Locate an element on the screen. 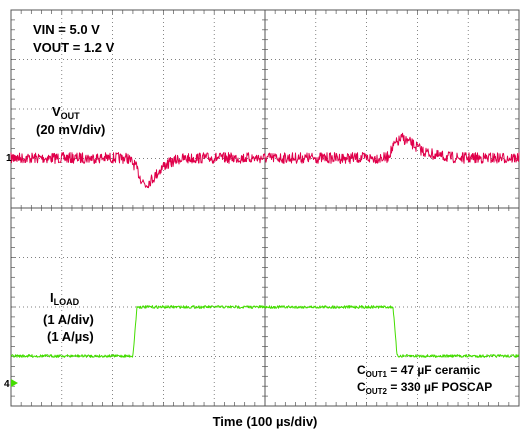 The image size is (529, 434). vout-label-sub: OUT is located at coordinates (71, 116).